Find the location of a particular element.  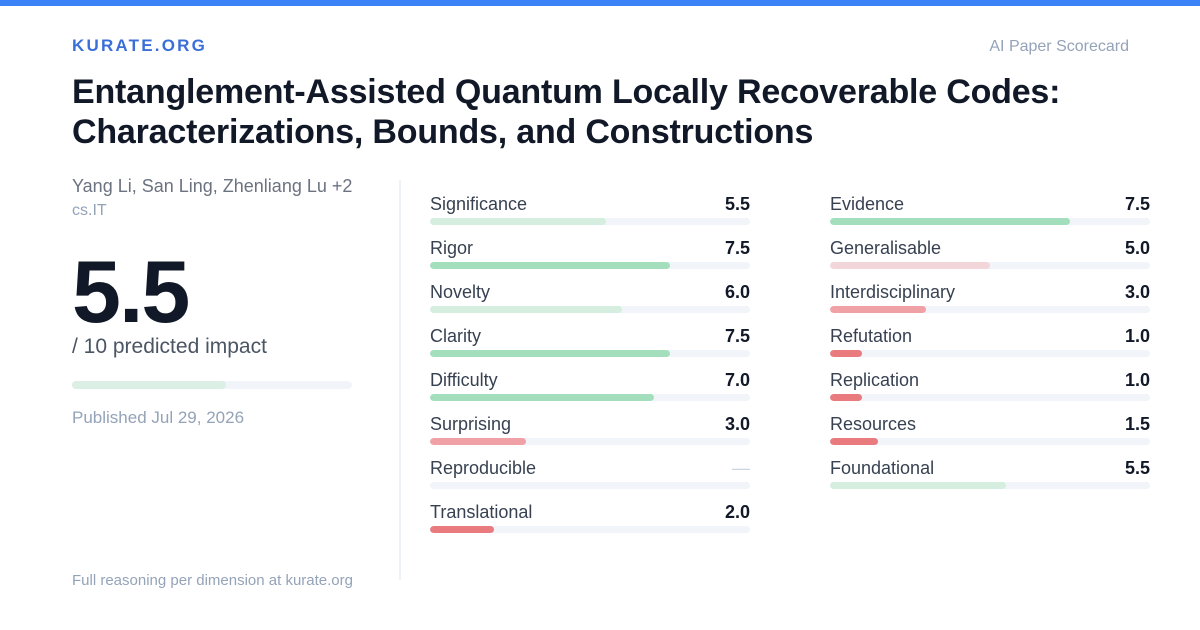

metric-novelty: Novelty 6.0 is located at coordinates (590, 302).